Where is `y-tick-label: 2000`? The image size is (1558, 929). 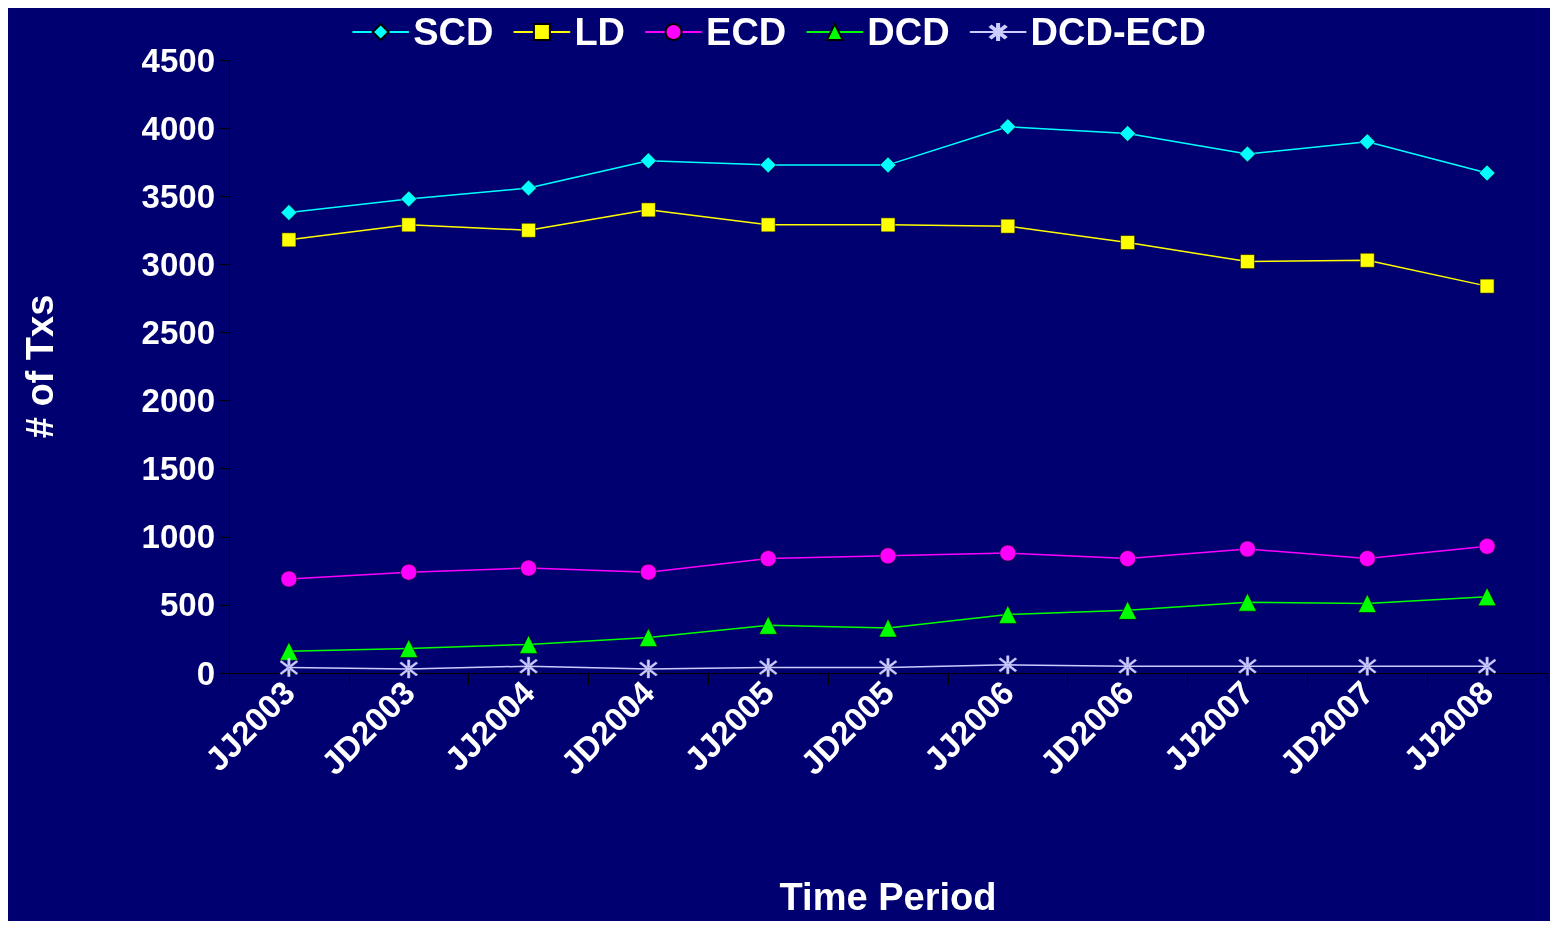
y-tick-label: 2000 is located at coordinates (178, 401).